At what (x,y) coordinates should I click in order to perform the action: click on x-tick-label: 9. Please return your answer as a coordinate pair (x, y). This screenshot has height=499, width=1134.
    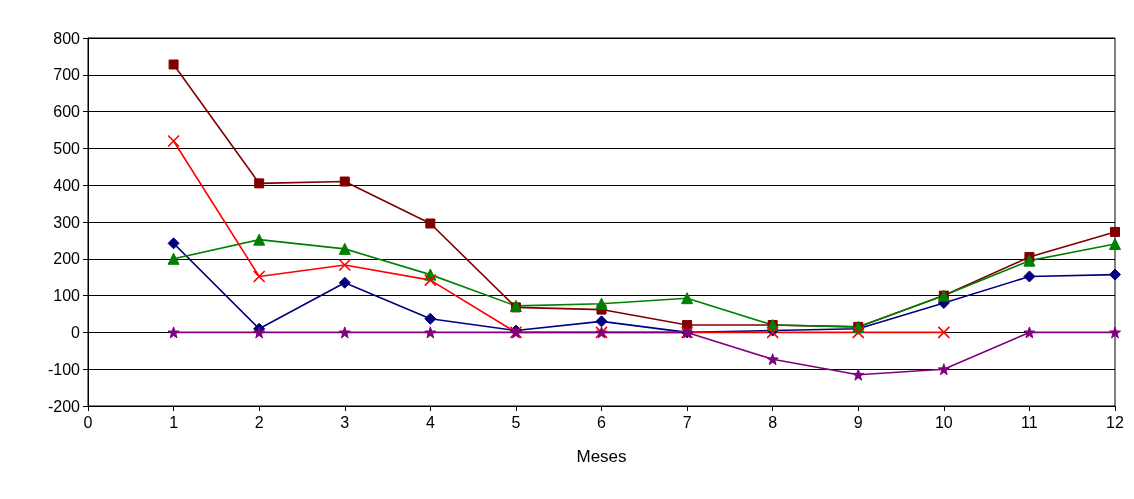
    Looking at the image, I should click on (858, 422).